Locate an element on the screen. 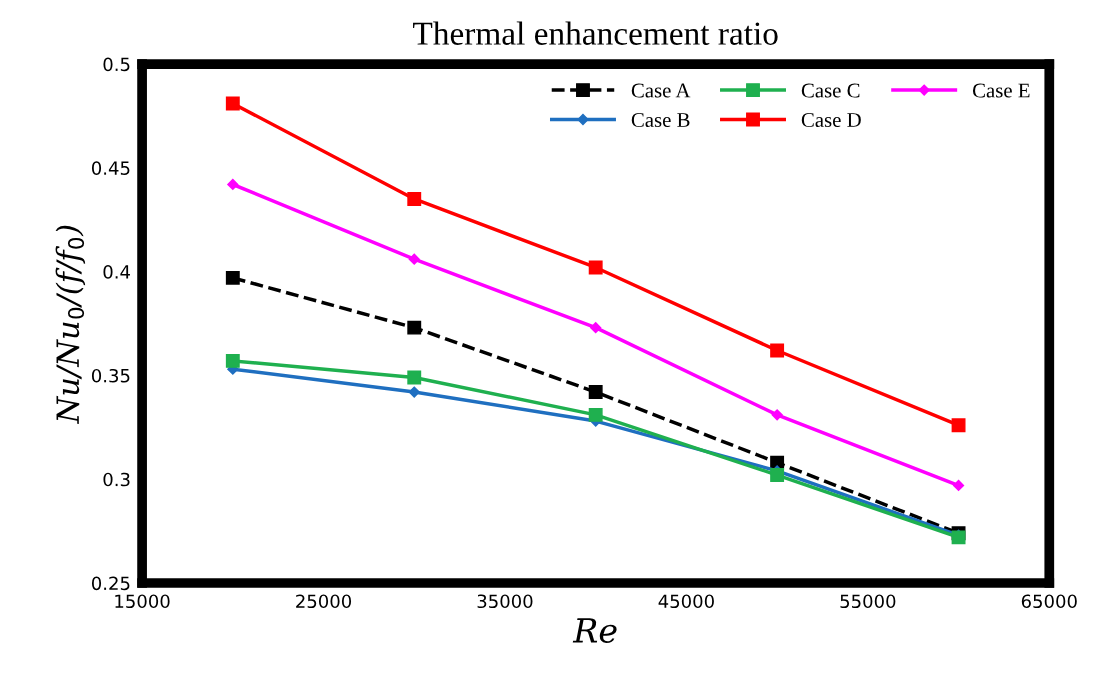 This screenshot has width=1093, height=674. x-tick-label: 35000 is located at coordinates (505, 601).